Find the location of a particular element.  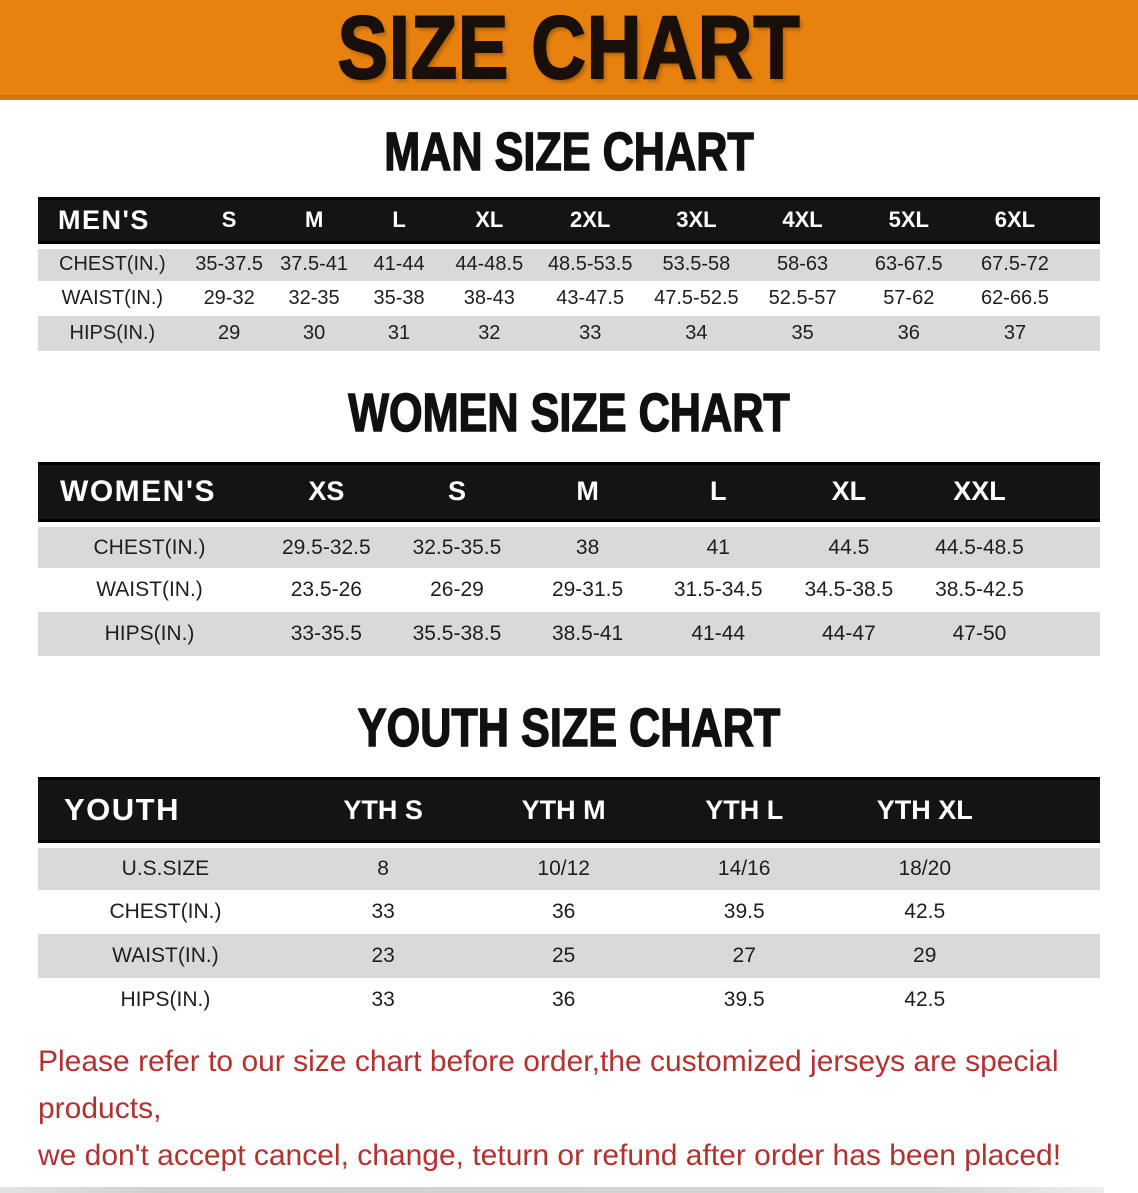

women-corner-label: WOMEN'S is located at coordinates (150, 493).